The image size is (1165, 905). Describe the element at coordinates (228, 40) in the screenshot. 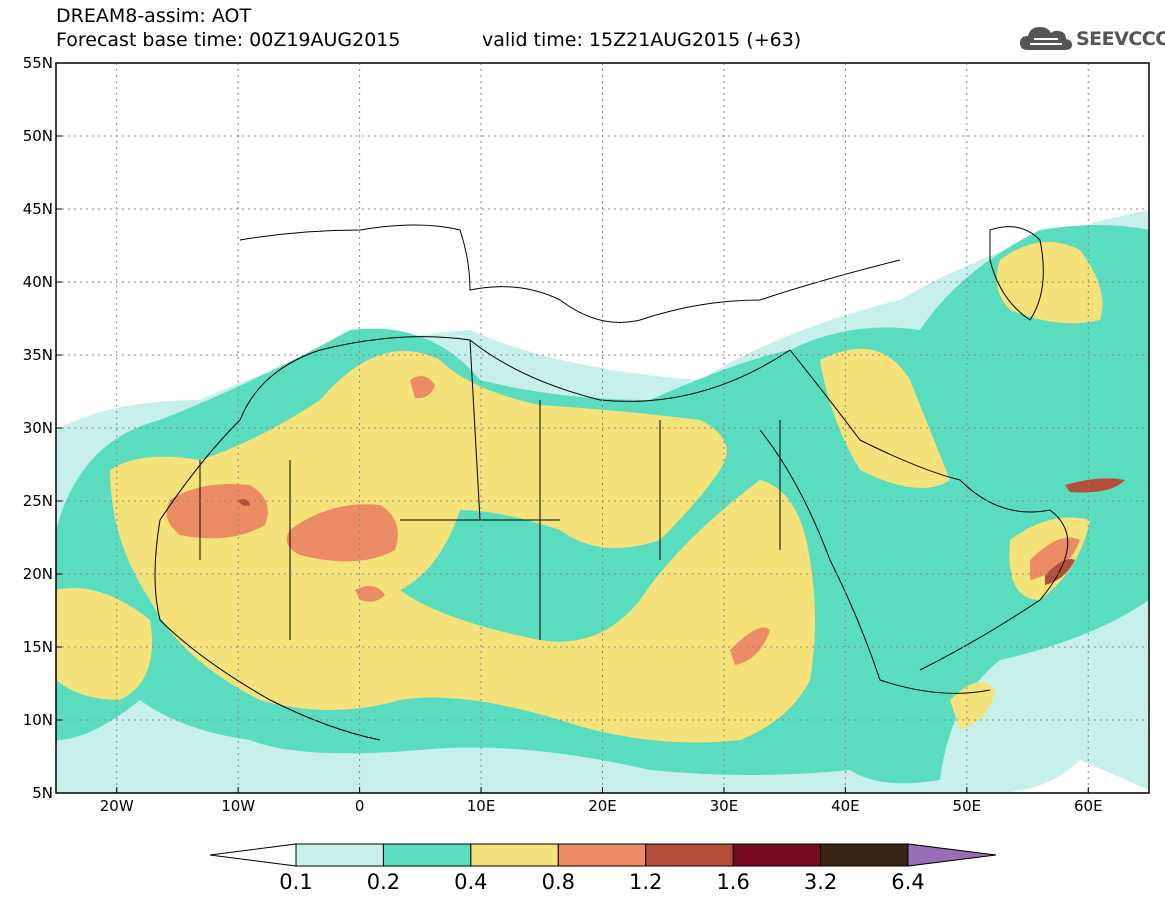

I see `forecast-base-time: Forecast base time: 00Z19AUG2015` at that location.